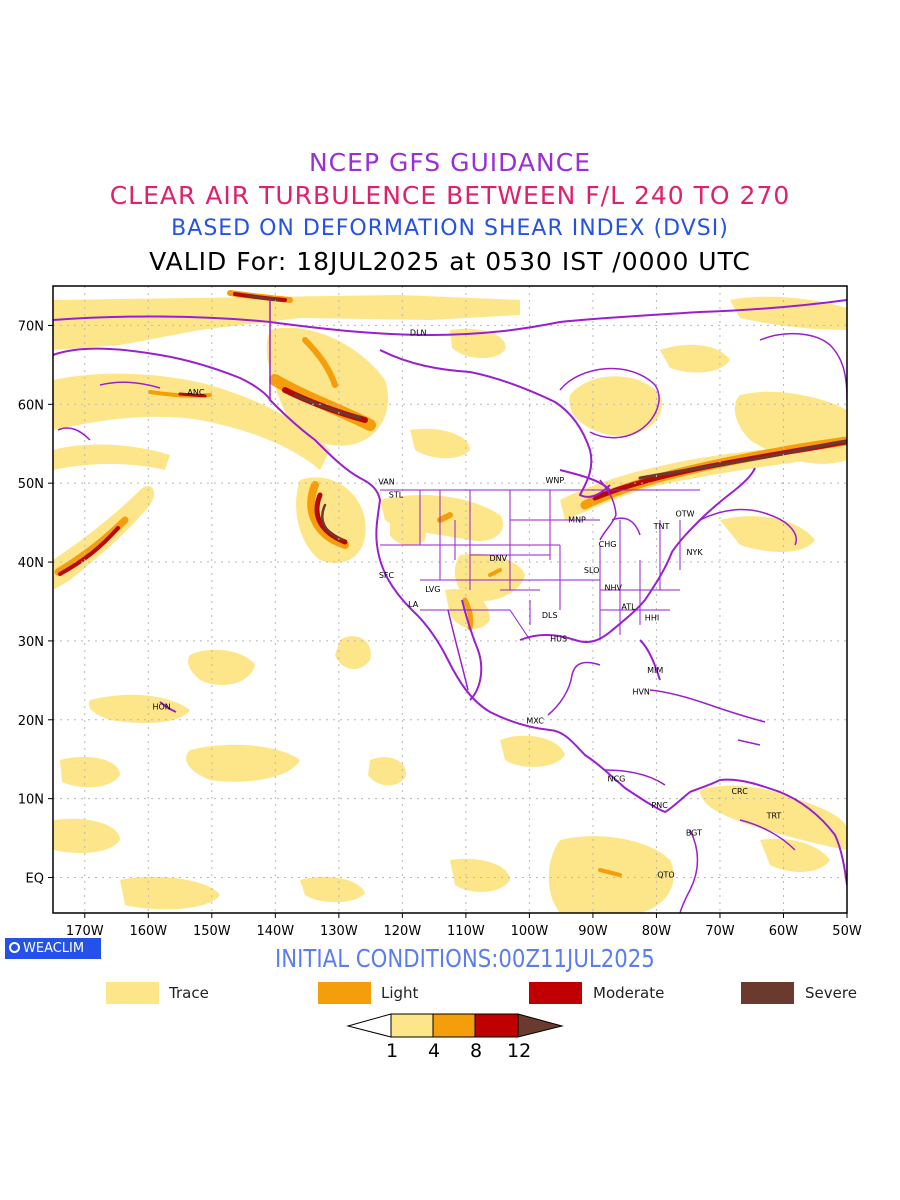 This screenshot has width=900, height=1200. I want to click on station-label-otw: OTW, so click(684, 513).